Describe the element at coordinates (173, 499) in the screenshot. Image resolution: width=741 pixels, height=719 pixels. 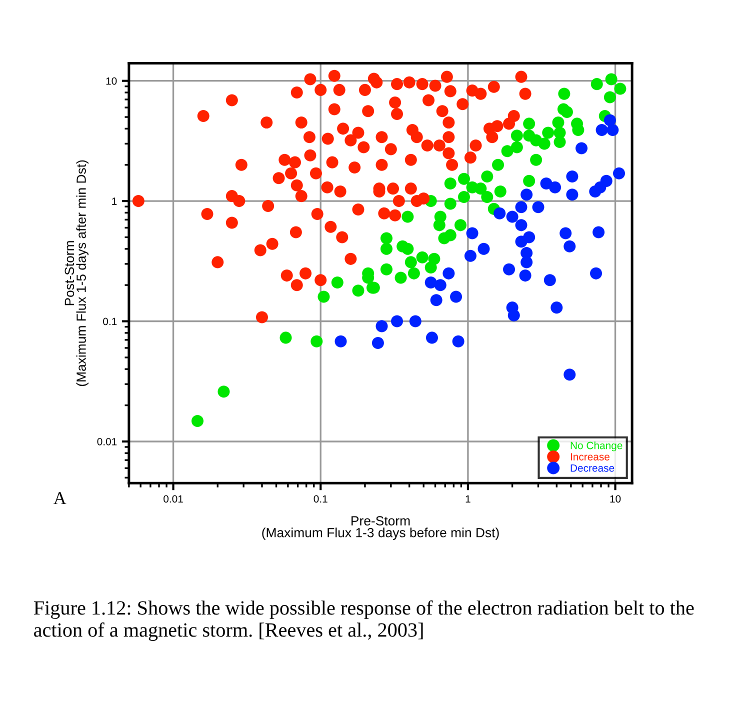
I see `x-tick-label: 0.01` at that location.